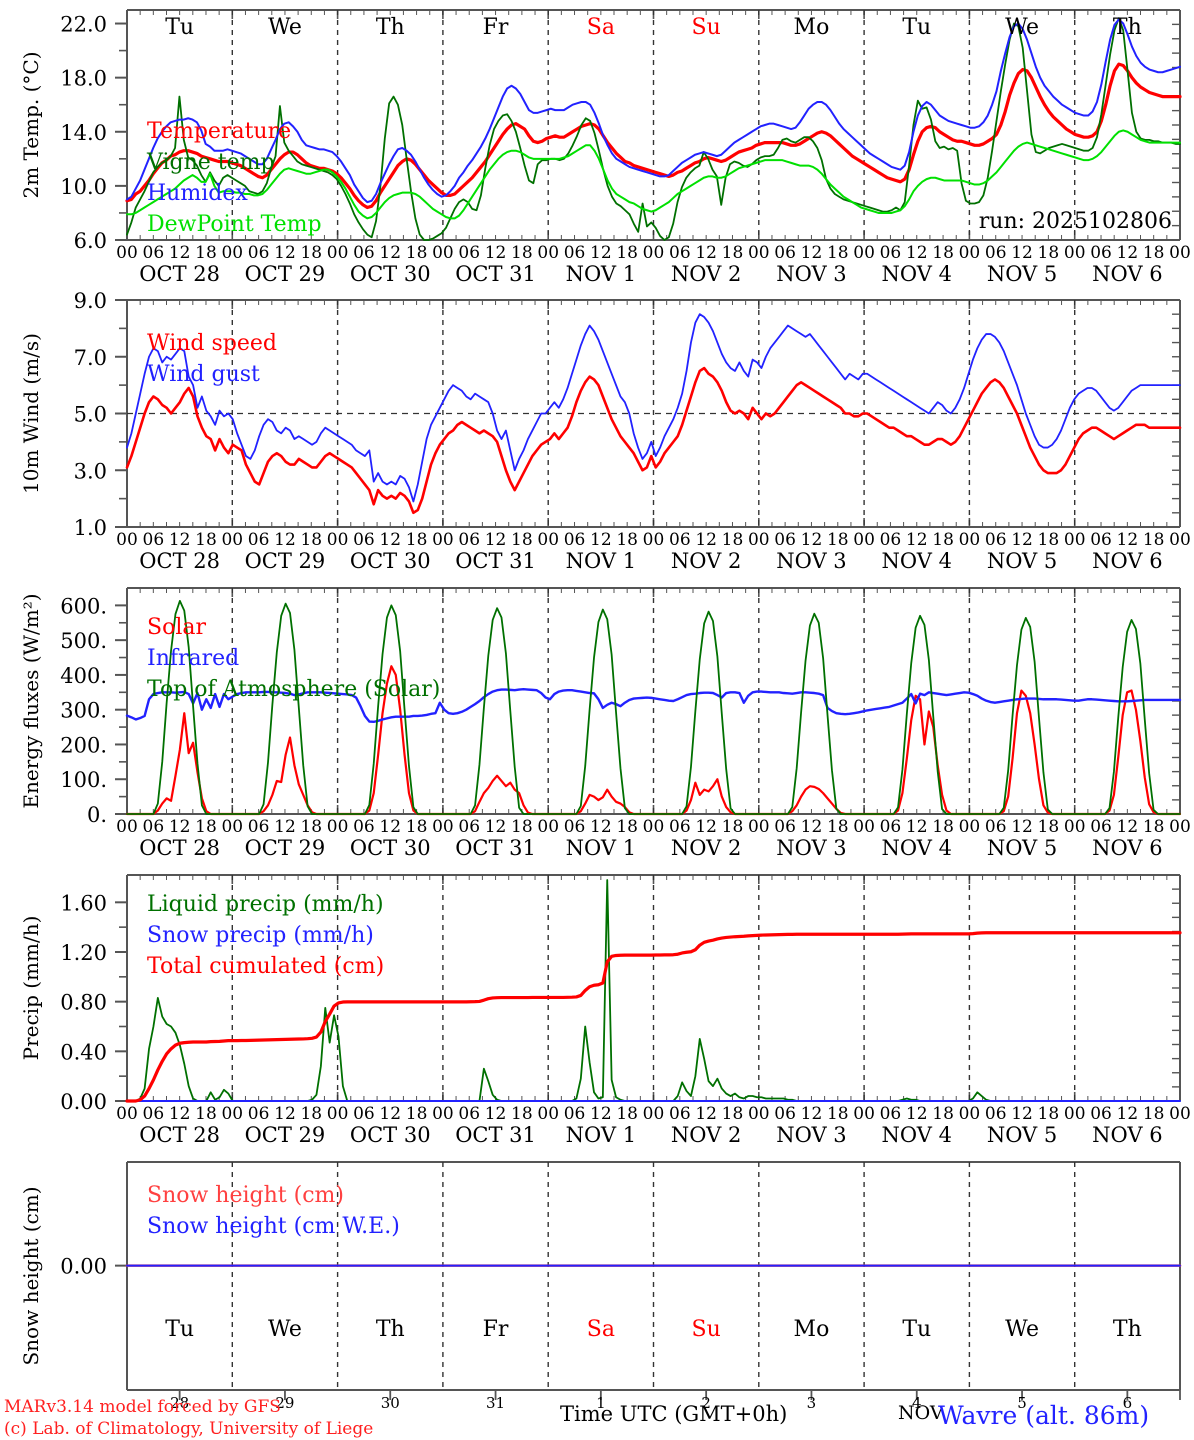  Describe the element at coordinates (203, 374) in the screenshot. I see `legend-wind-1: Wind gust` at that location.